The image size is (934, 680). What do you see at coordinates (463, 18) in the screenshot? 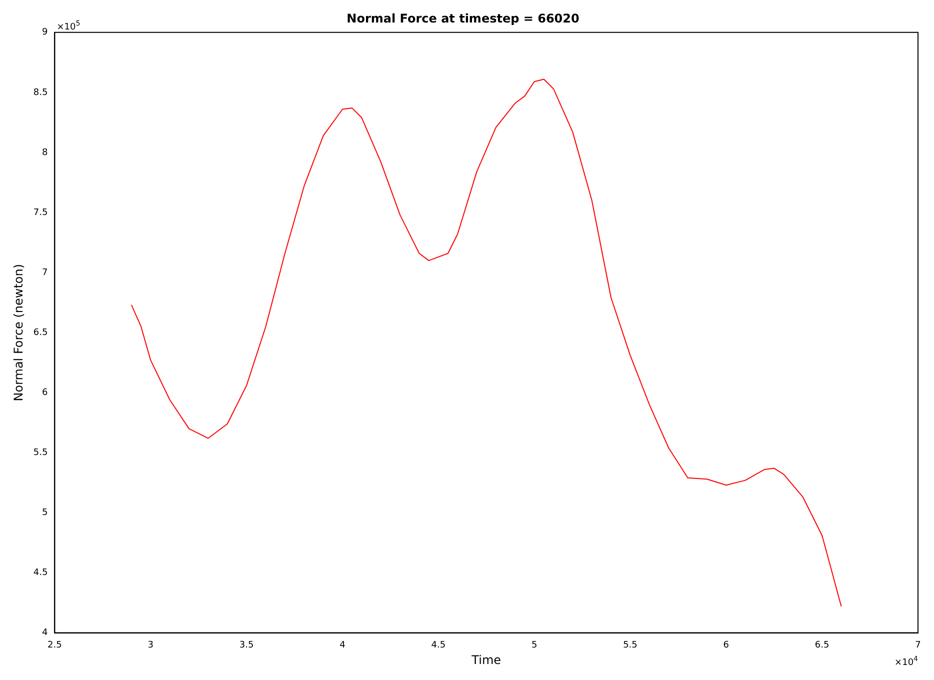
I see `chart-title: Normal Force at timestep = 66020` at bounding box center [463, 18].